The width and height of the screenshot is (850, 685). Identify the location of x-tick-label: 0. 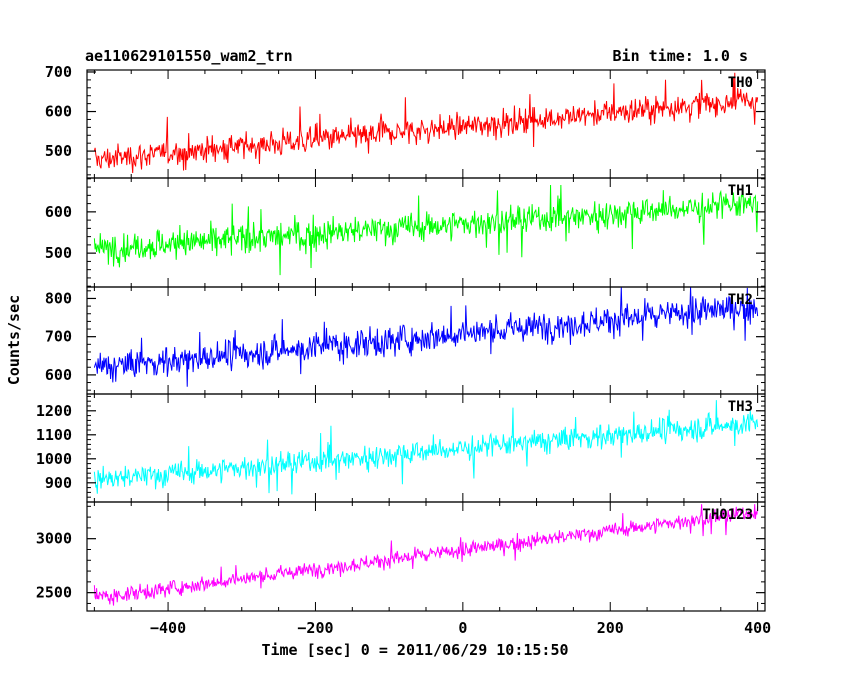
(462, 628).